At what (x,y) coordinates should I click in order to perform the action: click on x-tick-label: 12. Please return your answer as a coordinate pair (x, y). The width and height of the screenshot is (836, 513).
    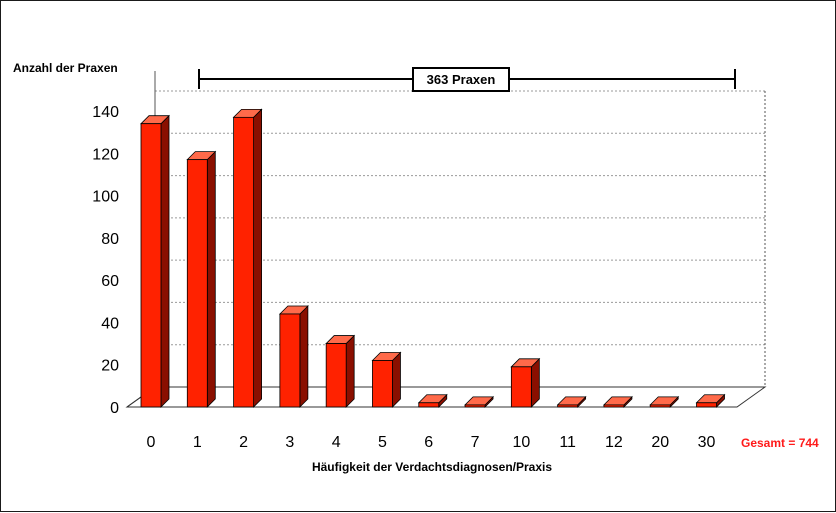
    Looking at the image, I should click on (614, 442).